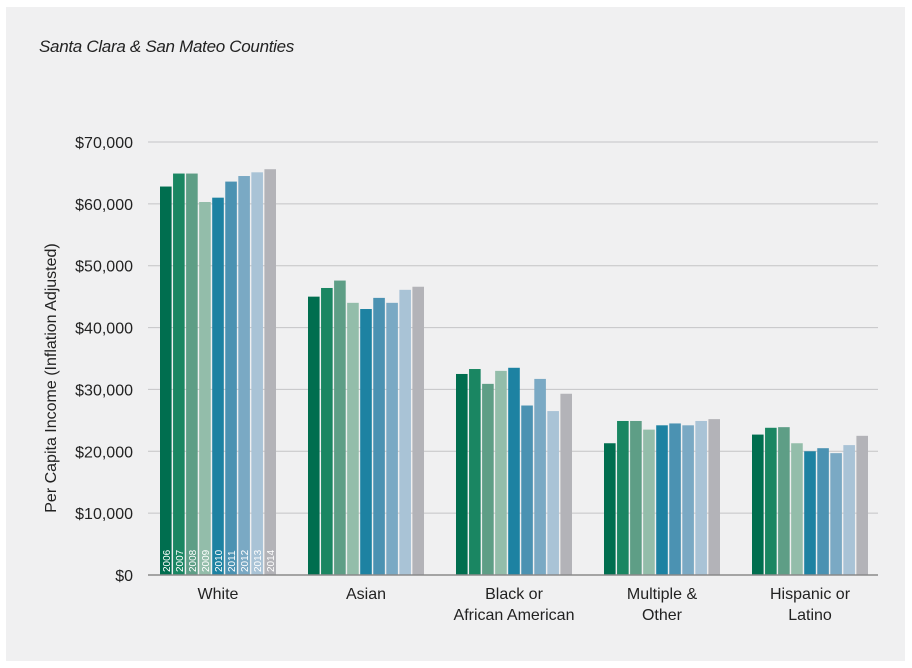 The height and width of the screenshot is (668, 912). I want to click on year-label: 2010, so click(219, 560).